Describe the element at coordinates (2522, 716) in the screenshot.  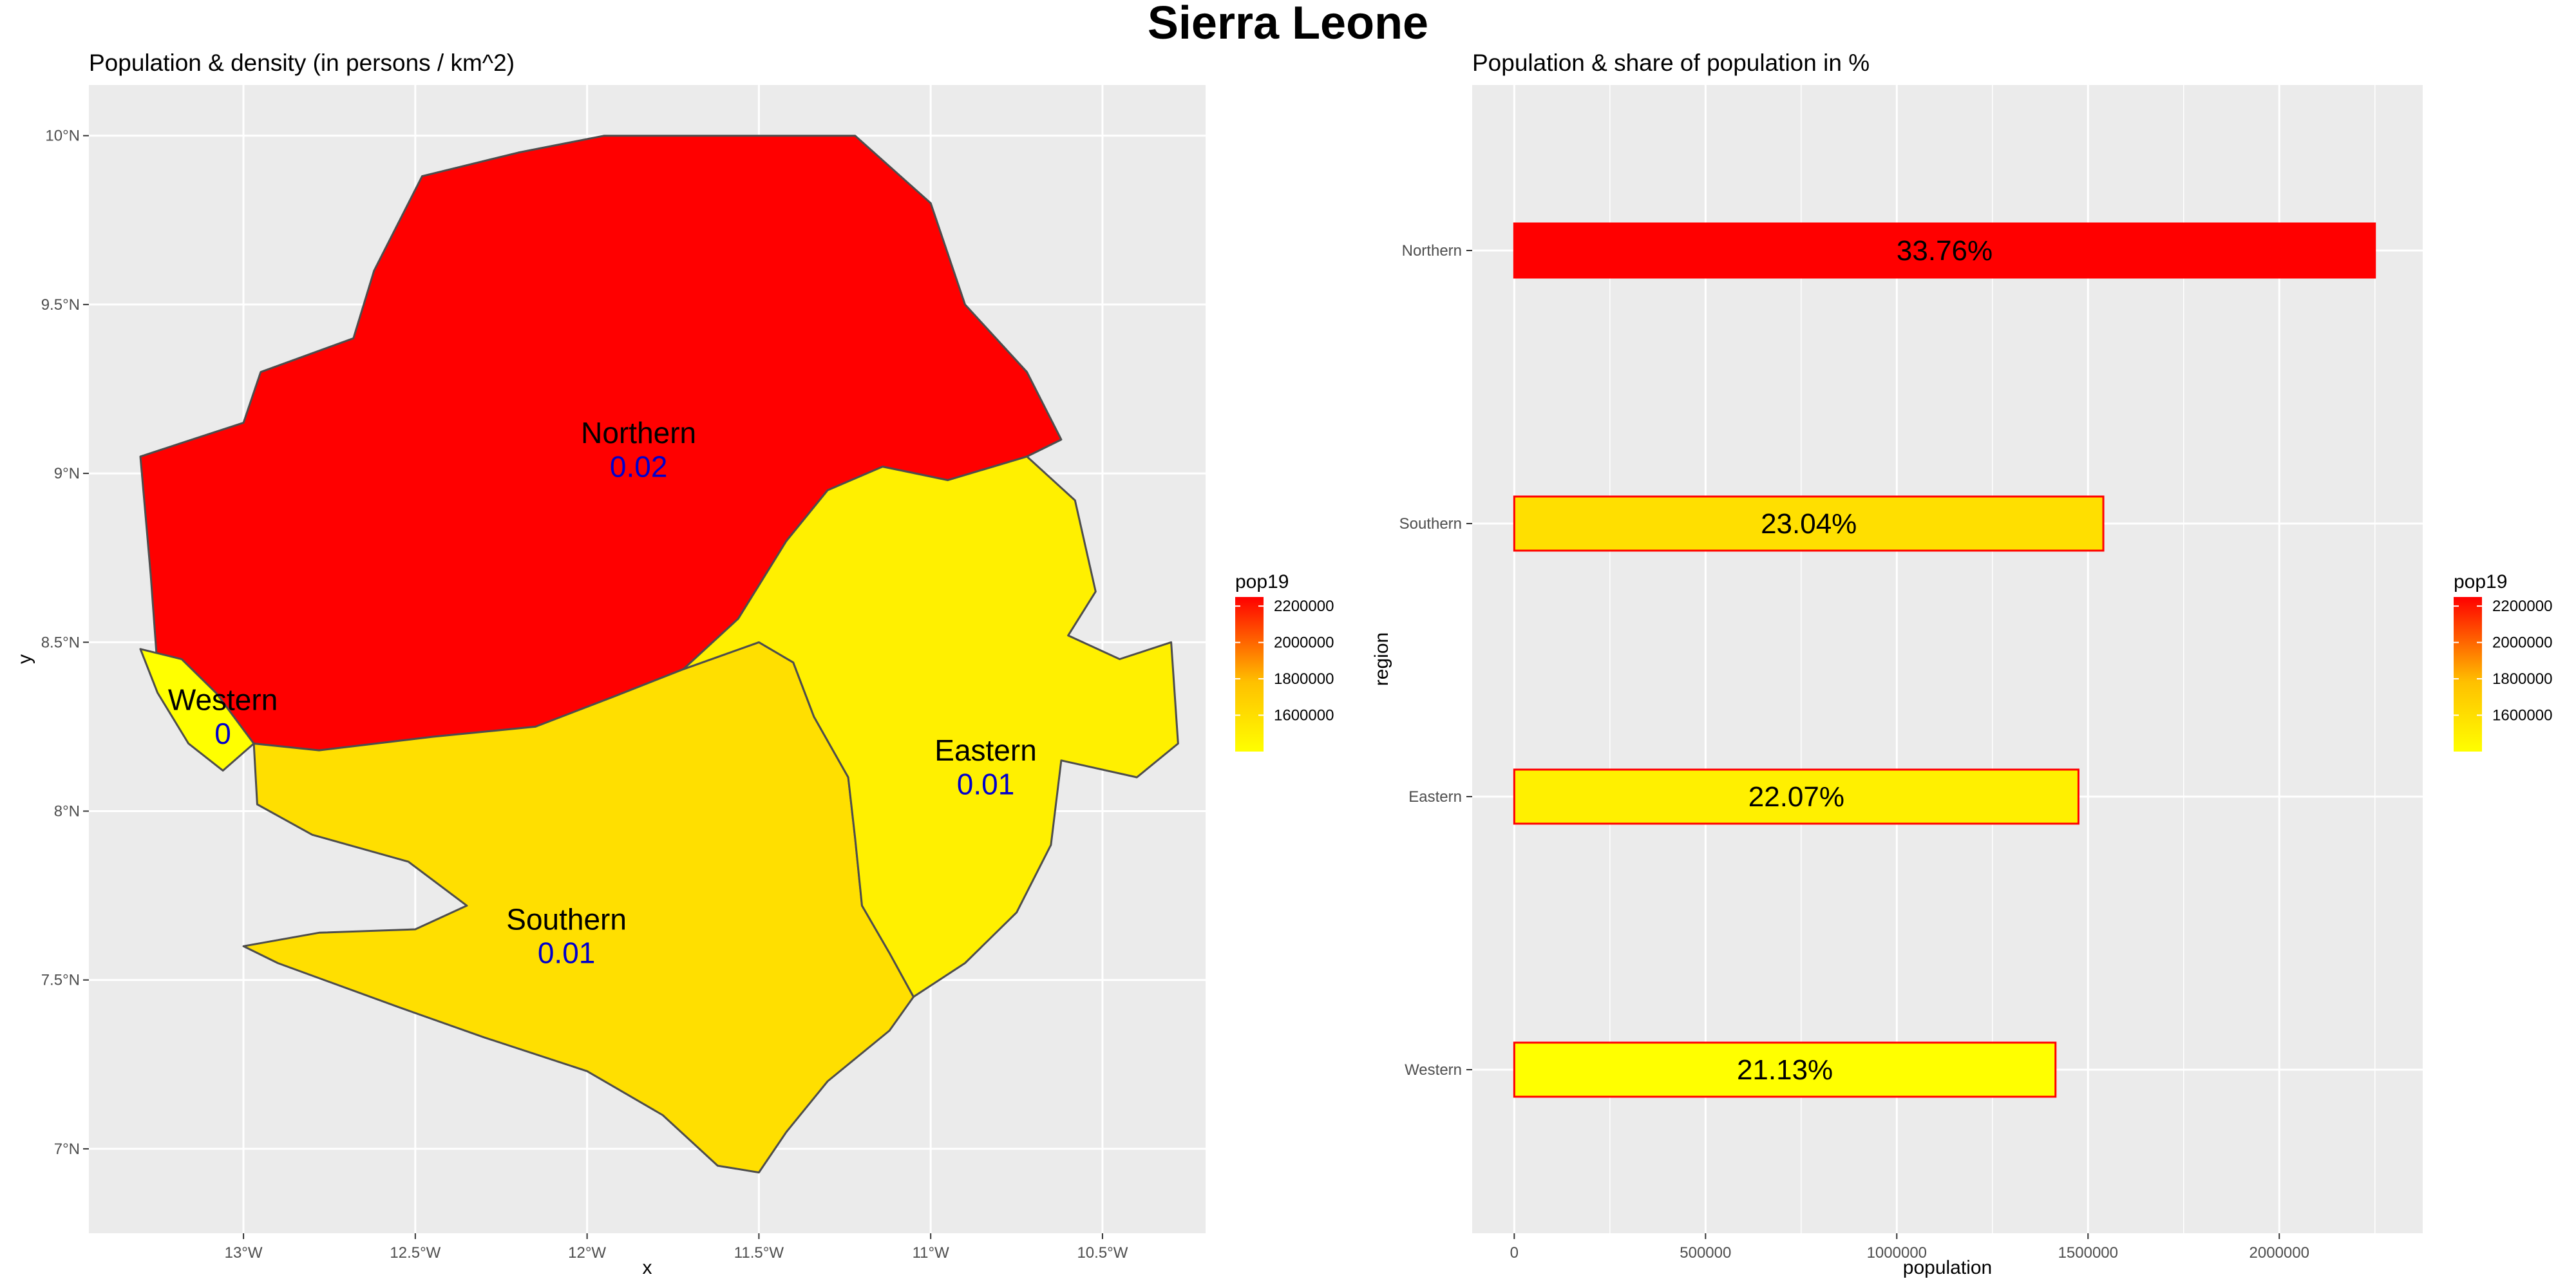
I see `bar-legend-tick-label: 1600000` at that location.